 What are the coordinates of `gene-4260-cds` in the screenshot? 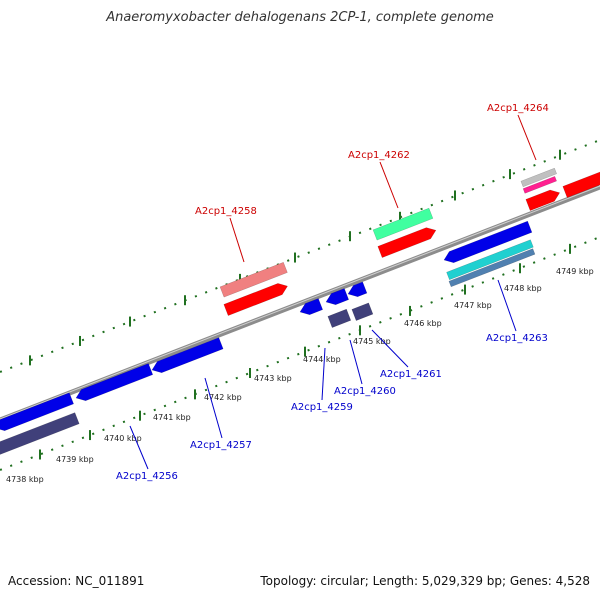 It's located at (339, 318).